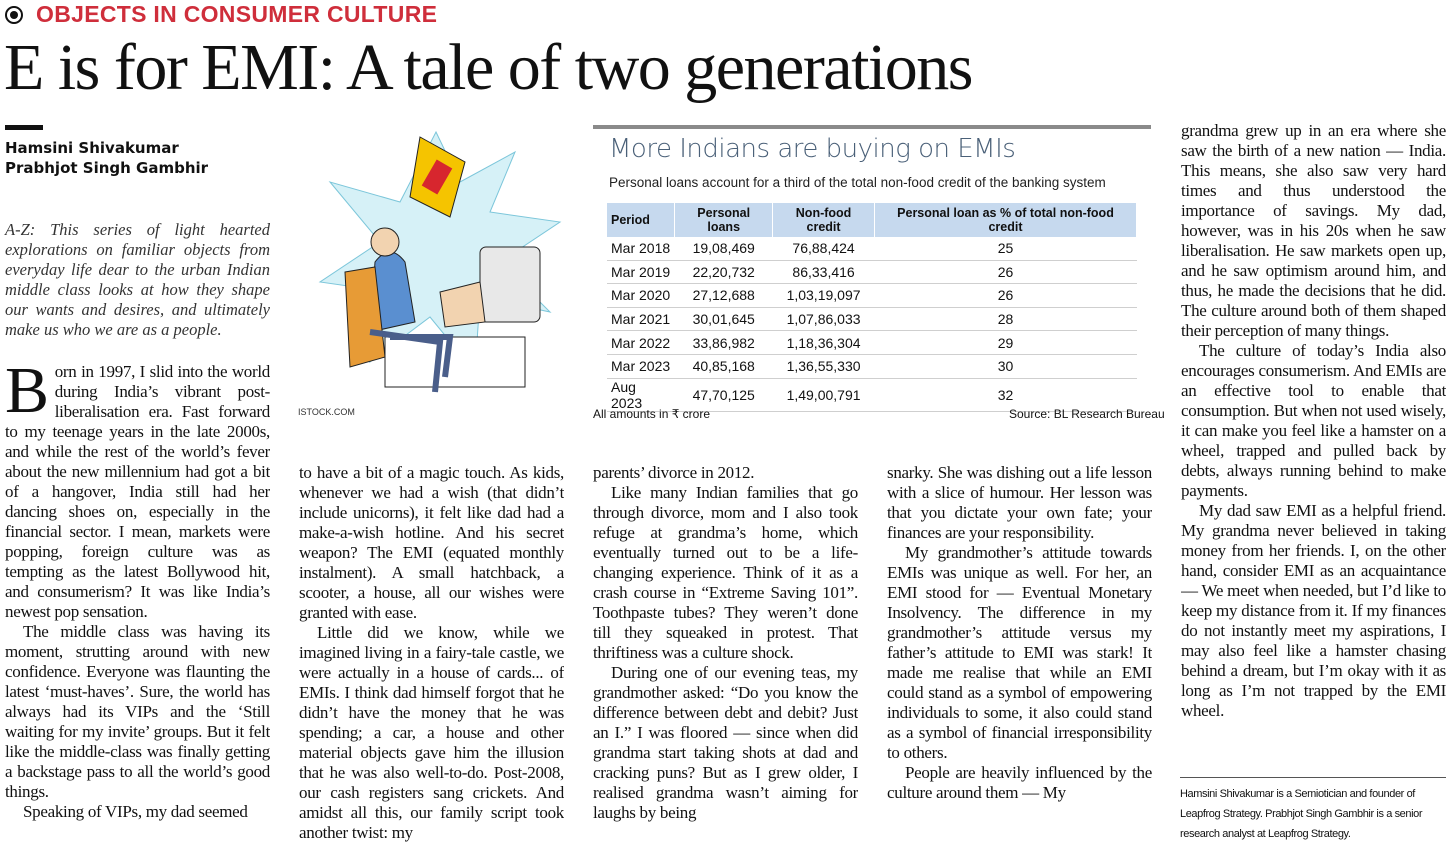 This screenshot has height=844, width=1451. What do you see at coordinates (641, 249) in the screenshot?
I see `table-cell: Mar 2018` at bounding box center [641, 249].